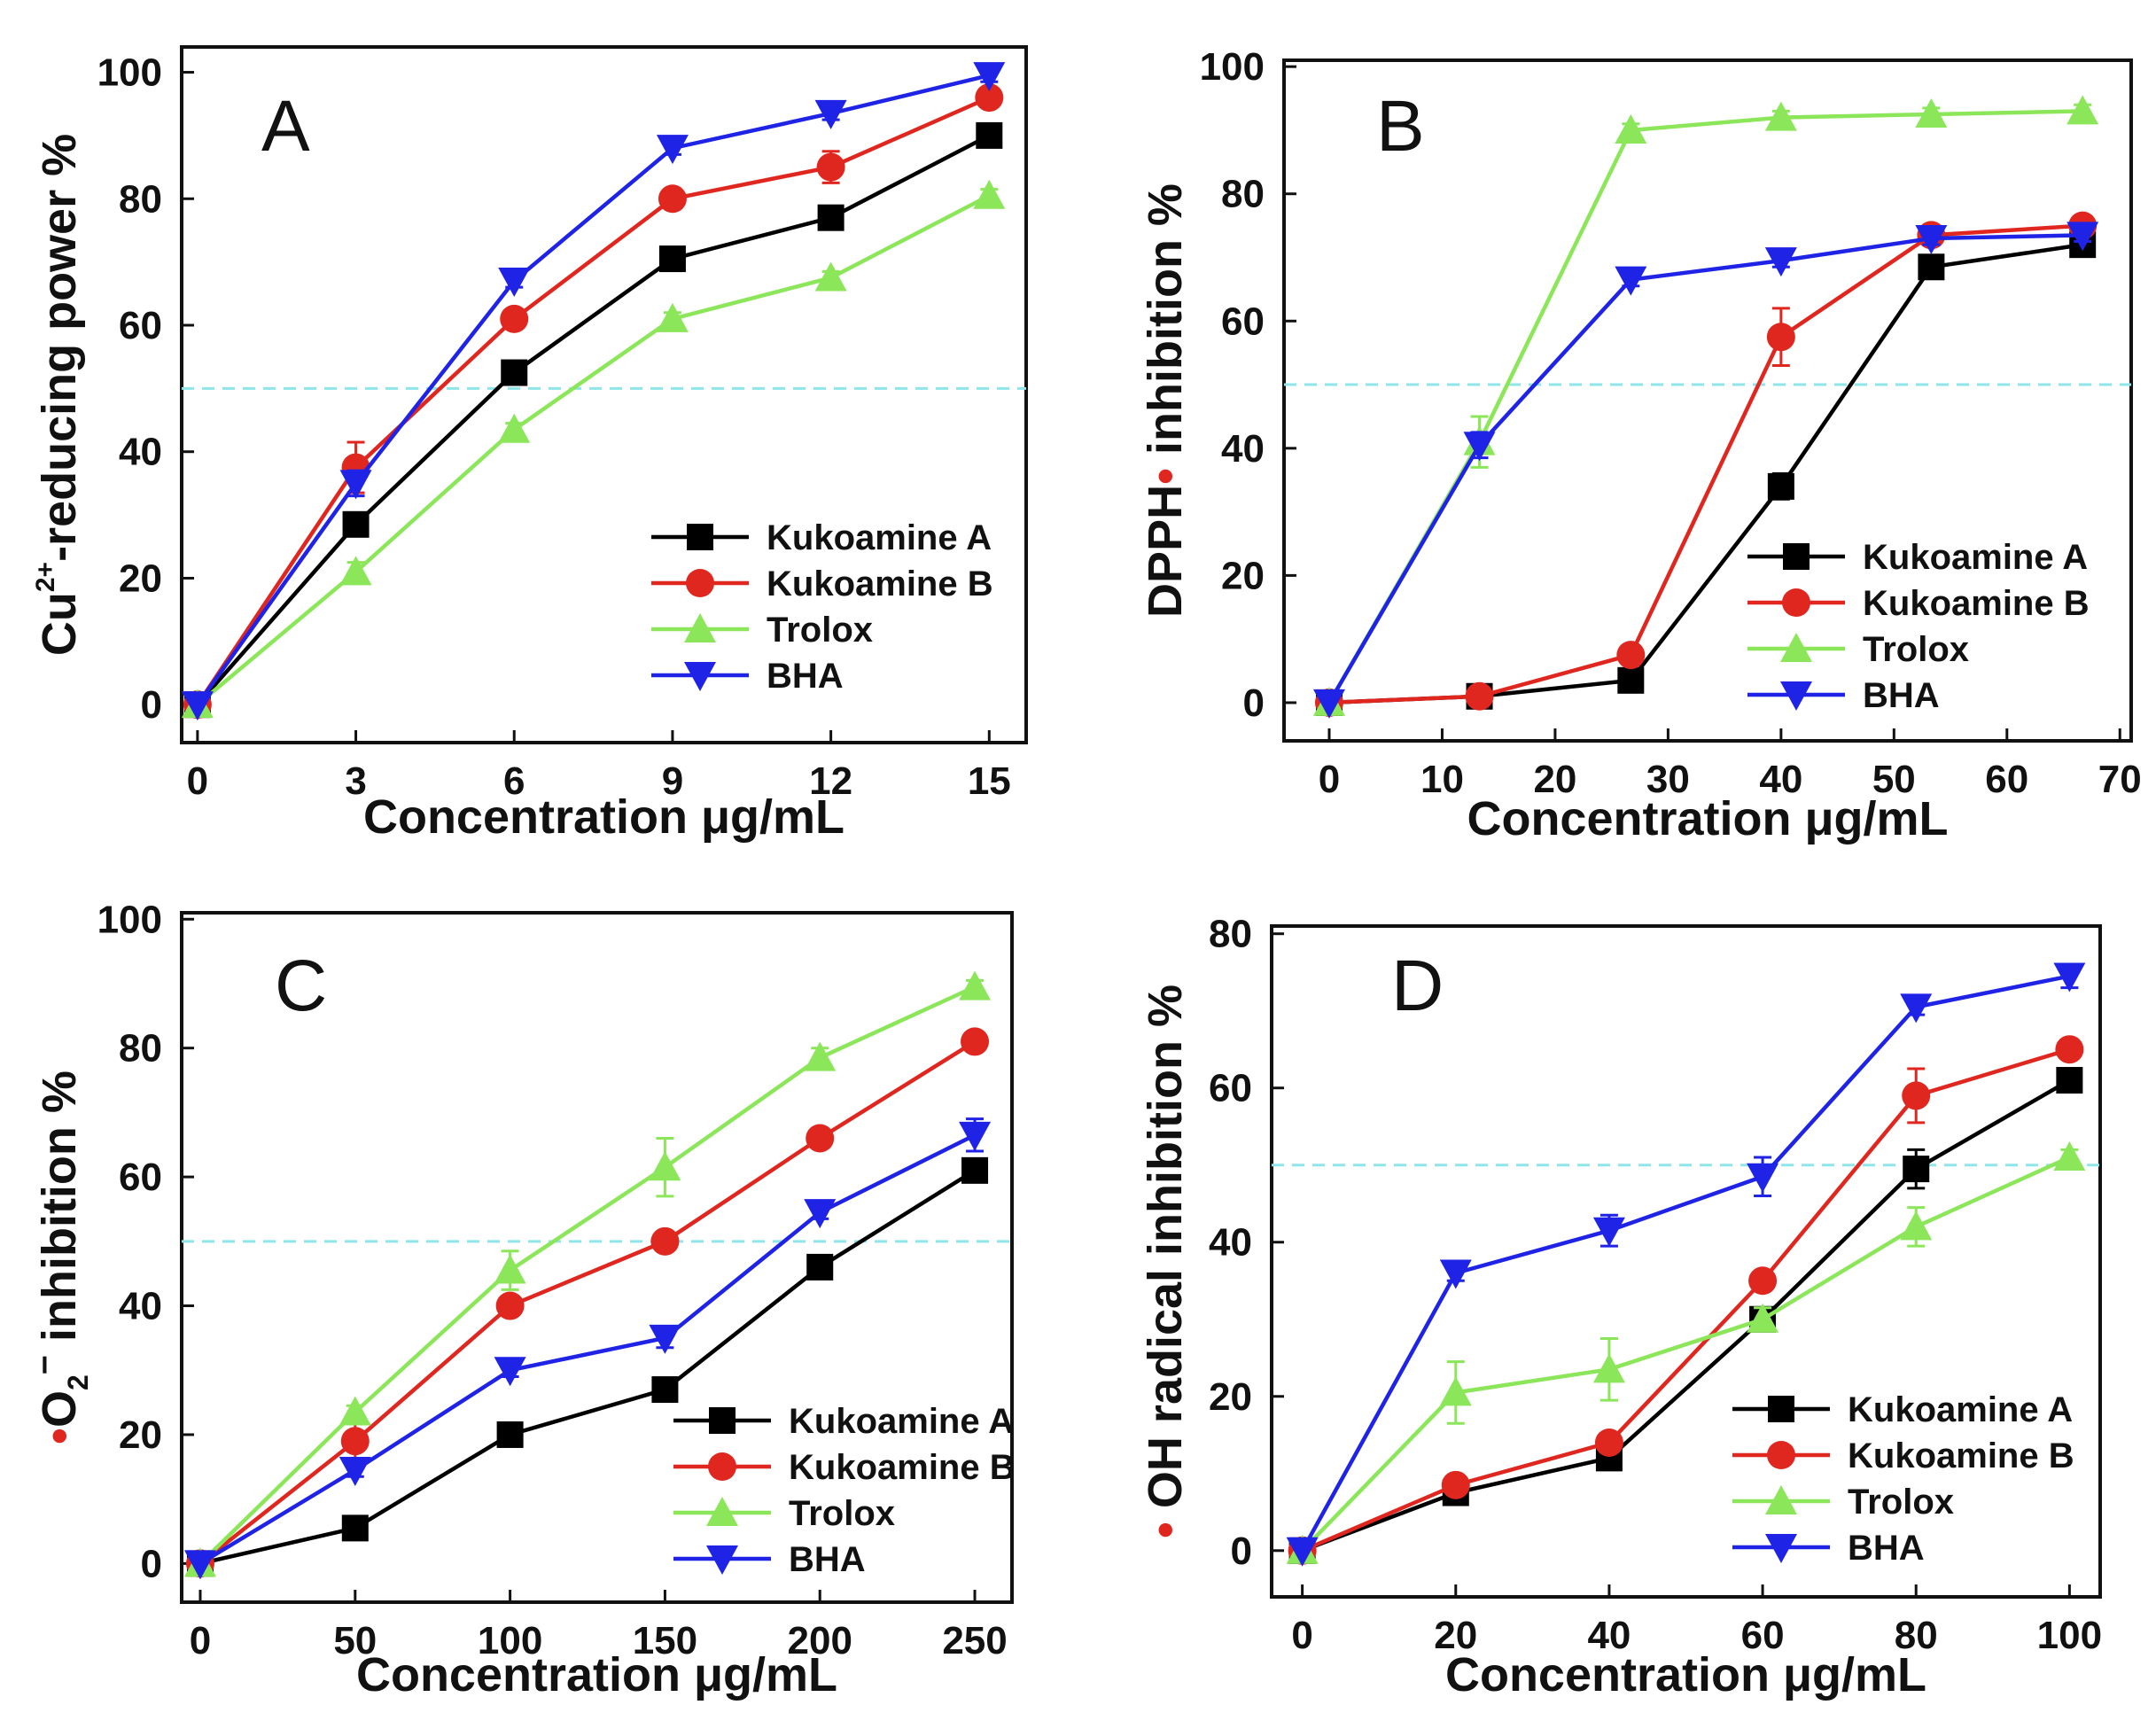 The height and width of the screenshot is (1736, 2156). I want to click on y-label-superscript: −, so click(45, 1364).